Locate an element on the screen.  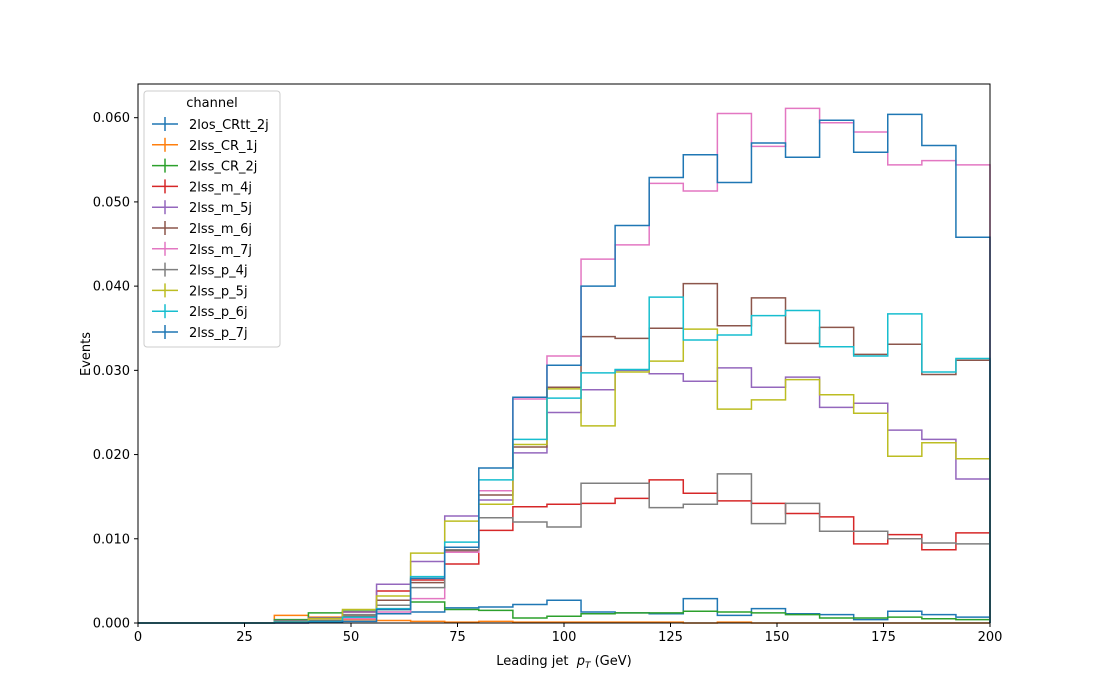
x-tick-label: 200 is located at coordinates (990, 637).